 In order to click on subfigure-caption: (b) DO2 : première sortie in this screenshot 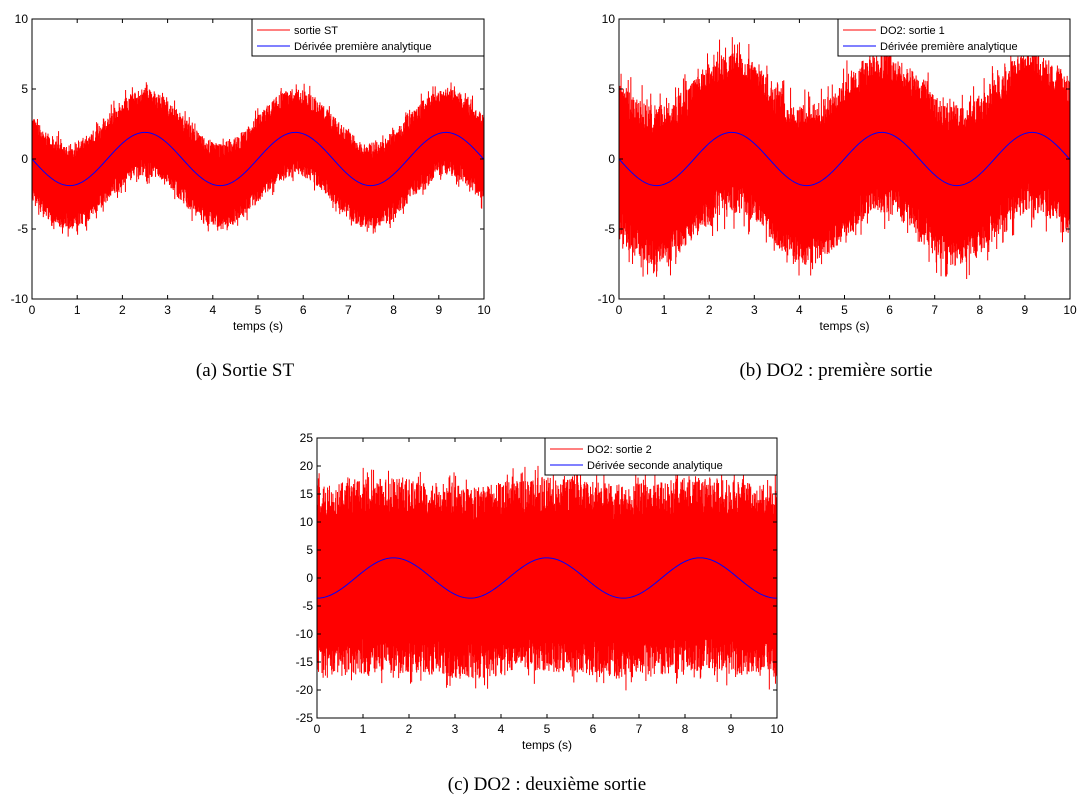, I will do `click(835, 370)`.